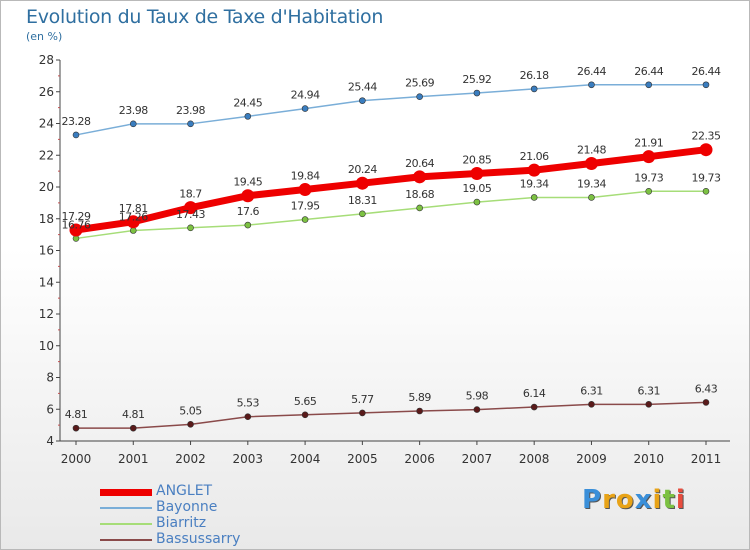 This screenshot has height=550, width=750. What do you see at coordinates (534, 75) in the screenshot?
I see `data-label-bayonne: 26.18` at bounding box center [534, 75].